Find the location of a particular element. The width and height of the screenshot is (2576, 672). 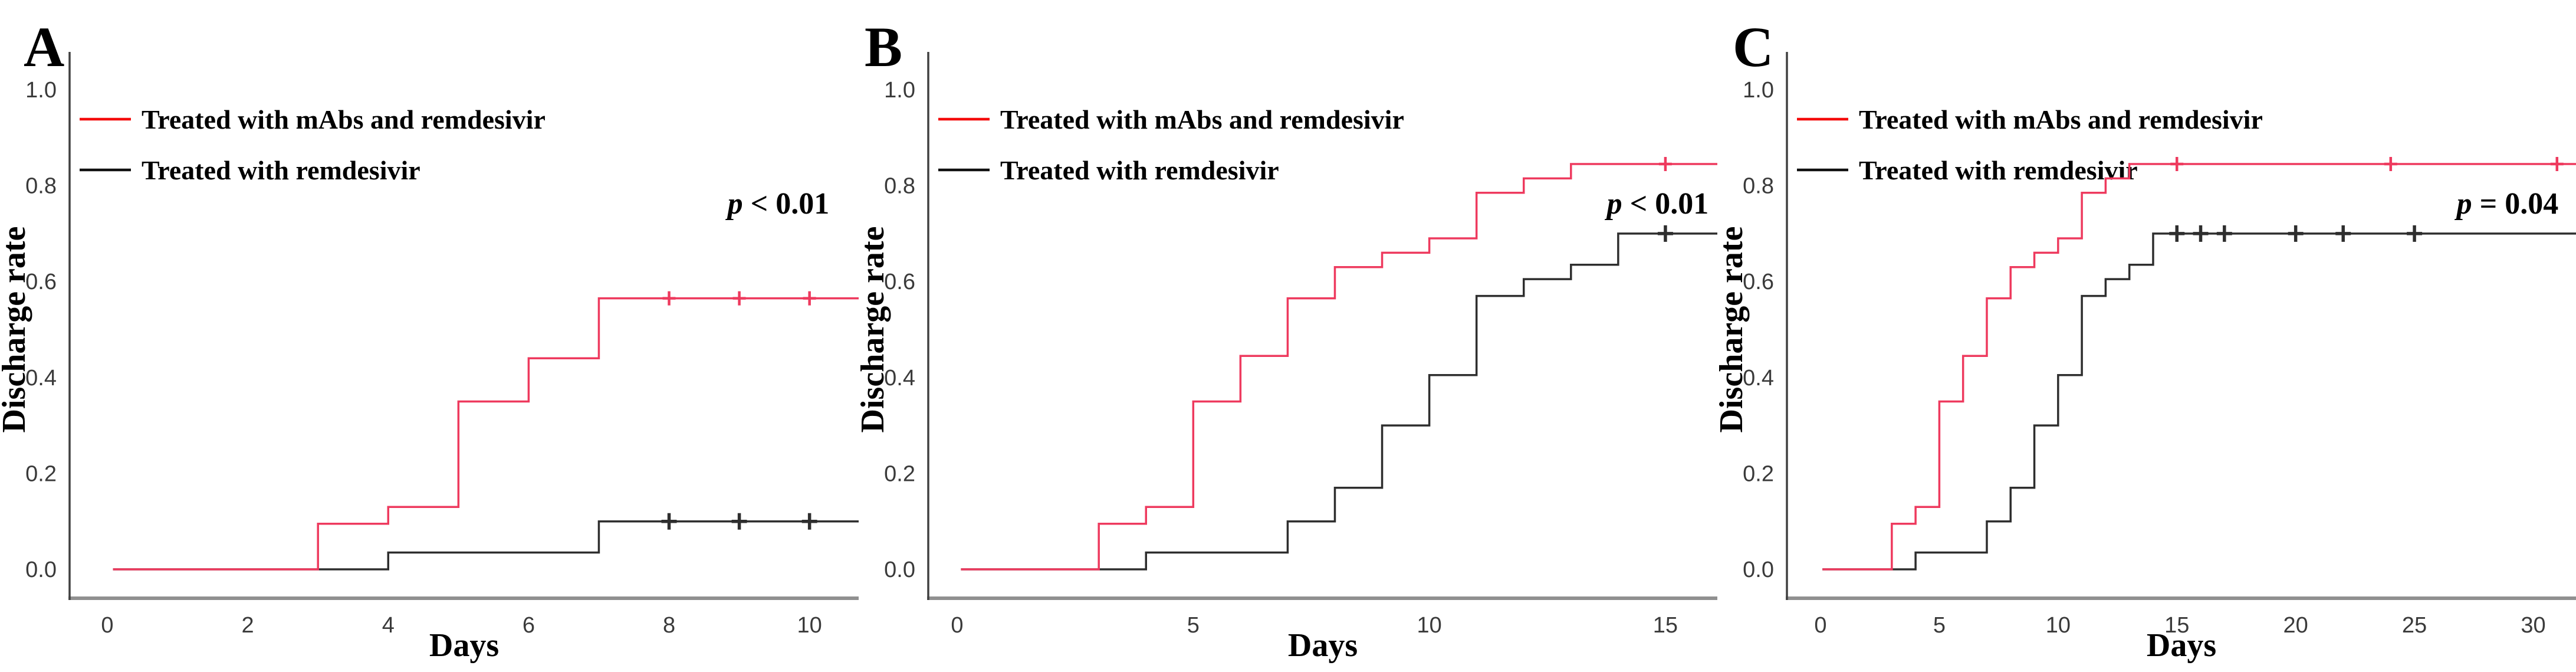

panel-letter: A is located at coordinates (44, 47).